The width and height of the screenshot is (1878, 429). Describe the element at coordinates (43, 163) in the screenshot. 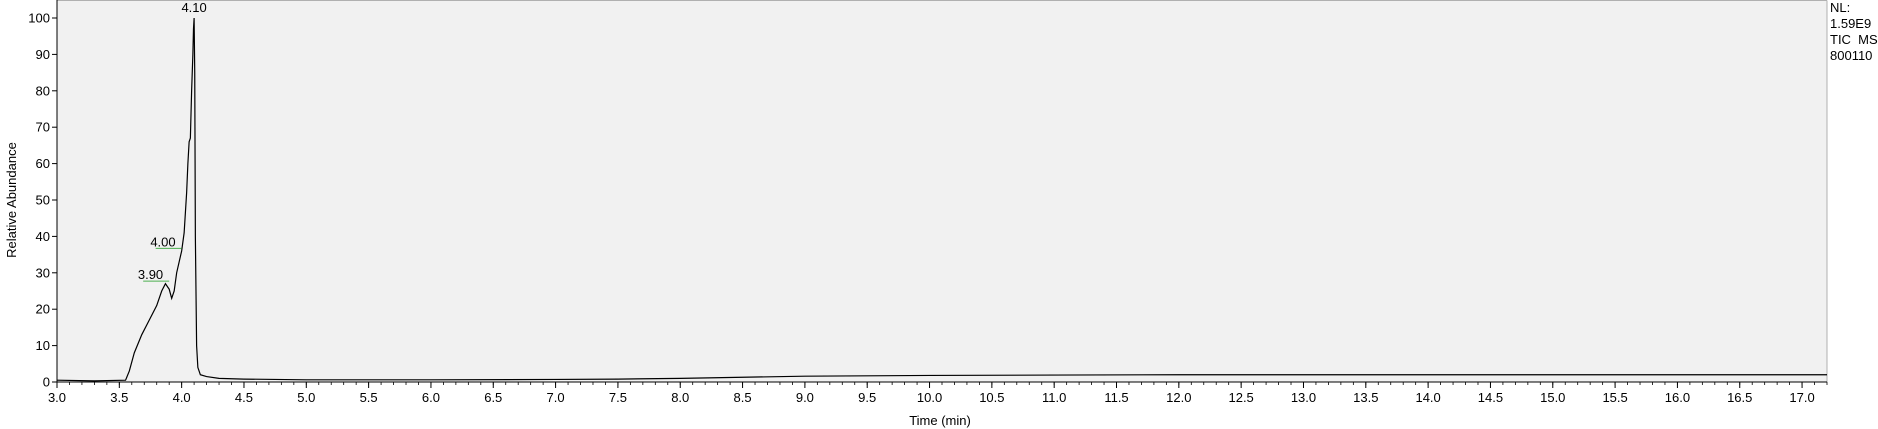

I see `y-tick-label: 60` at that location.